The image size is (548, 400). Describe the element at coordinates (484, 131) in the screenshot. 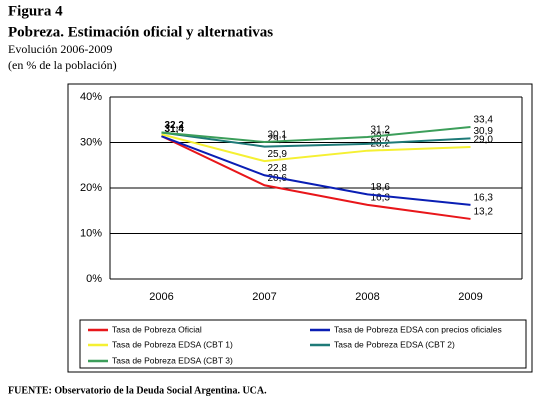

I see `data-label: 30,9` at that location.